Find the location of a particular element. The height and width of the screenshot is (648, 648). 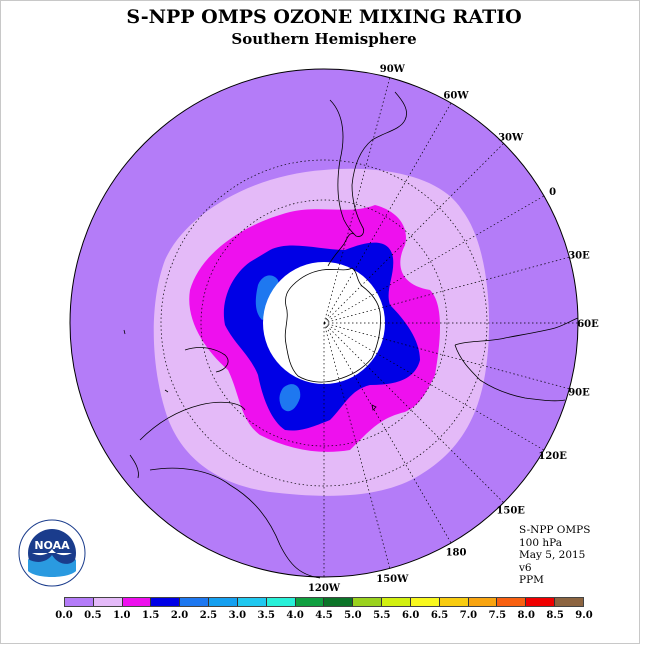

date-label: May 5, 2015 is located at coordinates (552, 555).